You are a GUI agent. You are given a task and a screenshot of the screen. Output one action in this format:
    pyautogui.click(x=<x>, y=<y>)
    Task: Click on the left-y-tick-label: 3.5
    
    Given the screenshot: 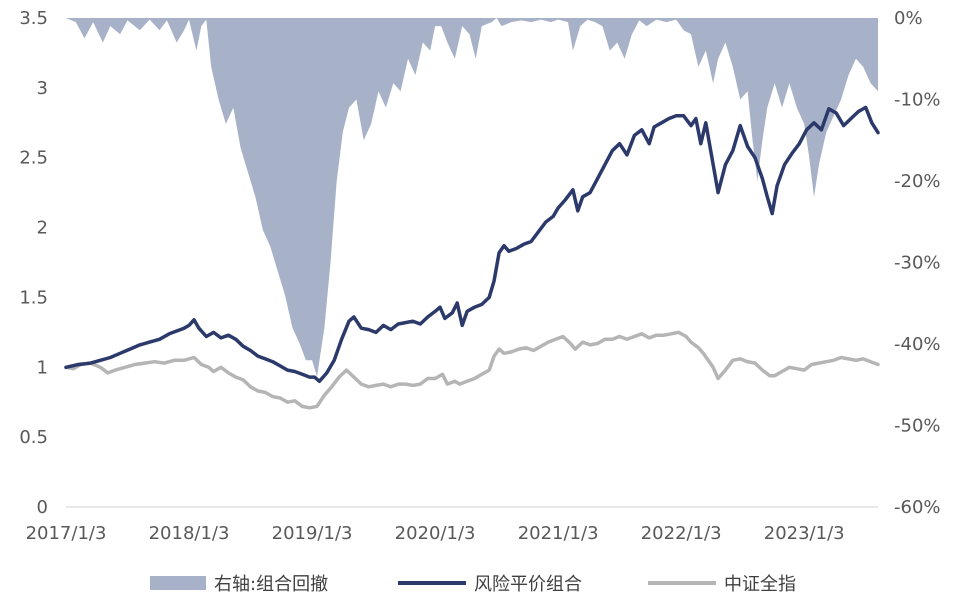 What is the action you would take?
    pyautogui.click(x=33, y=18)
    